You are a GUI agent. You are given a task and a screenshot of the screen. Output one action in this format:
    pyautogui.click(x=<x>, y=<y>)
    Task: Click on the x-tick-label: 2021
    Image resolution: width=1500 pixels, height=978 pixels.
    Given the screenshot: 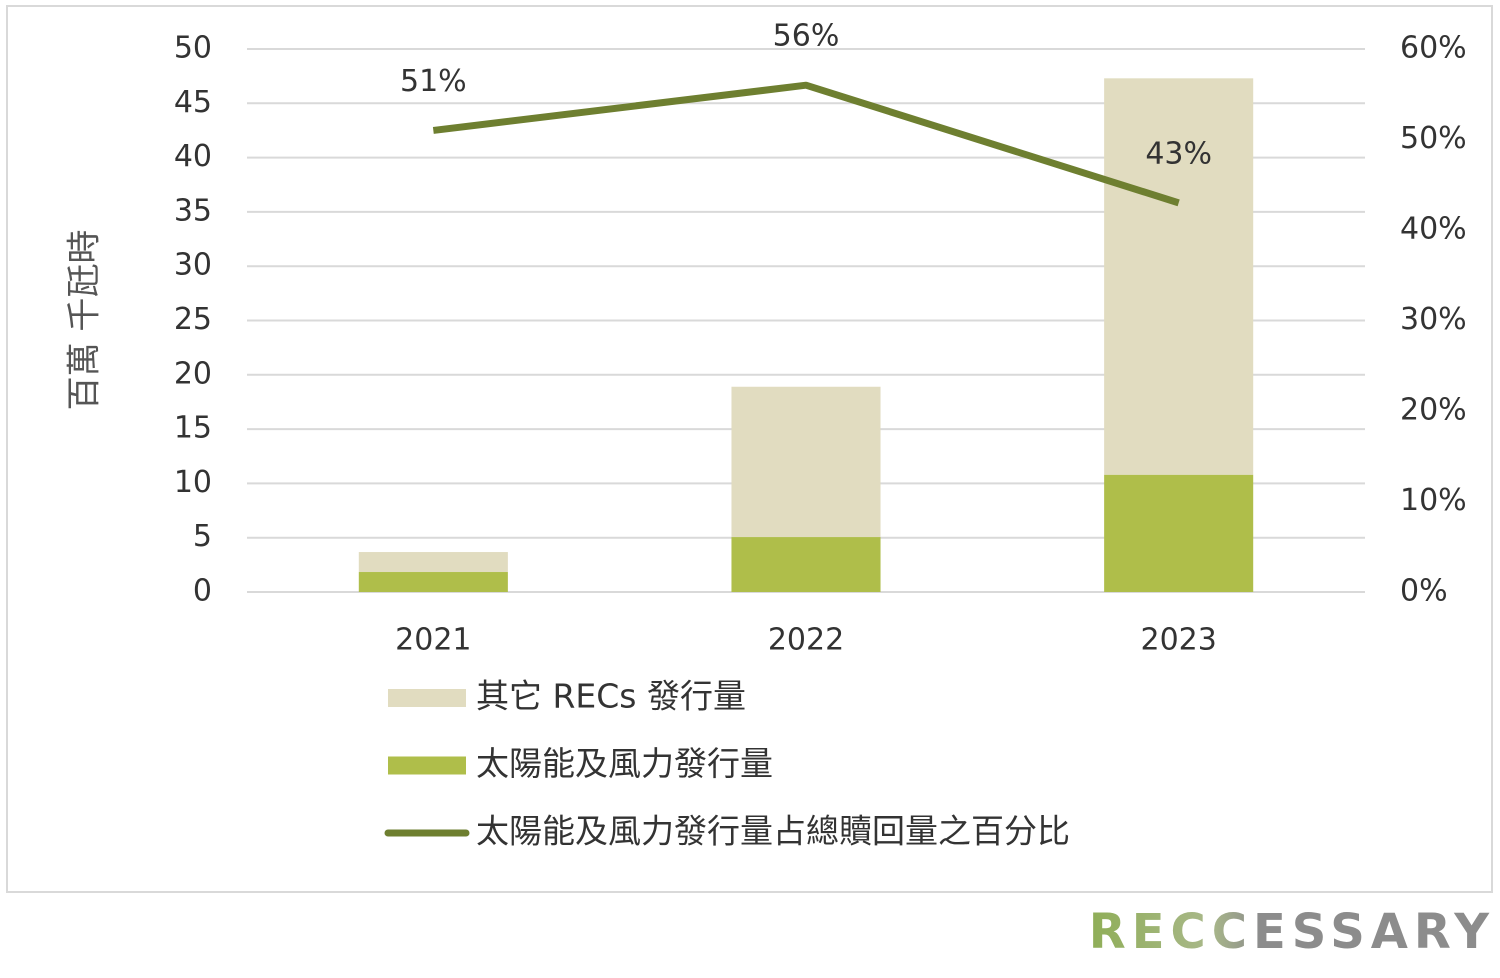 What is the action you would take?
    pyautogui.click(x=433, y=640)
    